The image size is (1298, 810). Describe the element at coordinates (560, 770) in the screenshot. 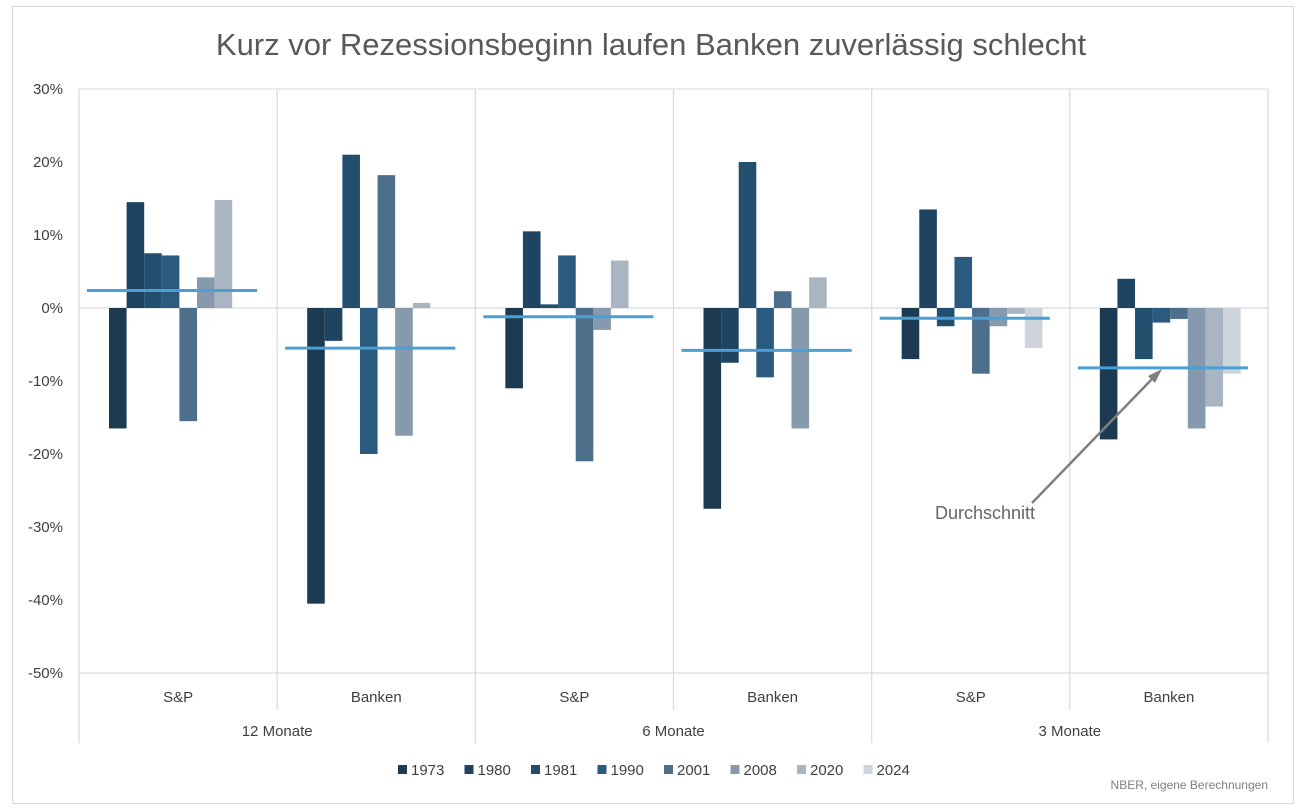

I see `legend-label: 1981` at that location.